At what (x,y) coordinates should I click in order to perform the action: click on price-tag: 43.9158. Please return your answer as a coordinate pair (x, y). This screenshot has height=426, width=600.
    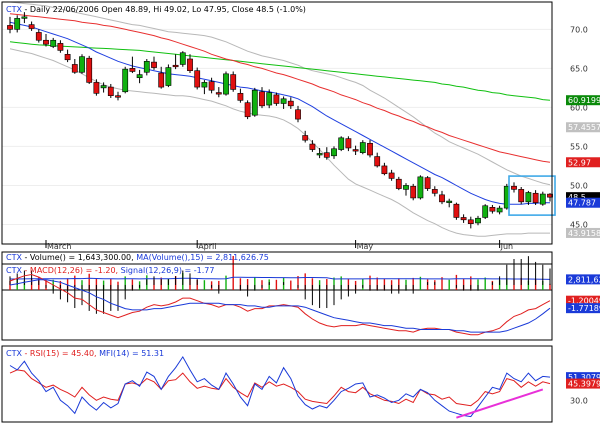
    Looking at the image, I should click on (583, 232).